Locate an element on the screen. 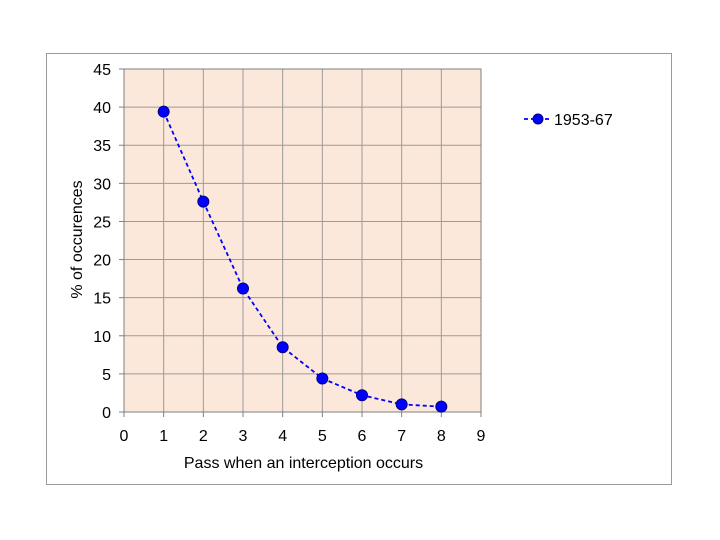  x-tick-label-2: 2 is located at coordinates (203, 436).